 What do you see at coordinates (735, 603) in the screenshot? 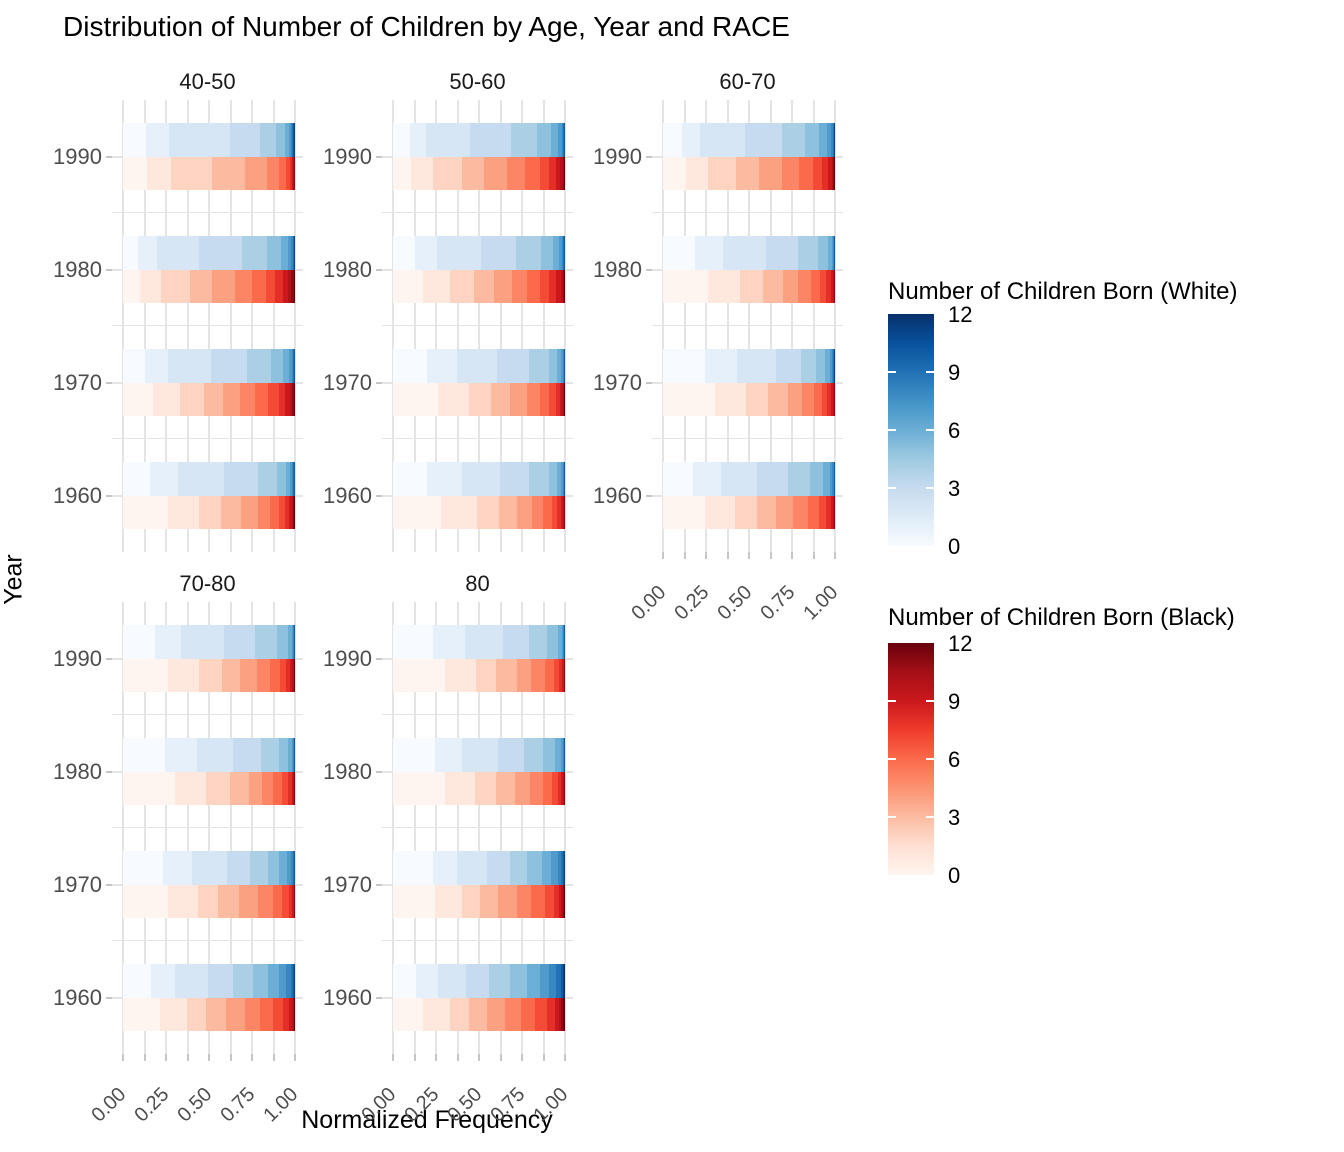
I see `x-tick-label: 0.50` at bounding box center [735, 603].